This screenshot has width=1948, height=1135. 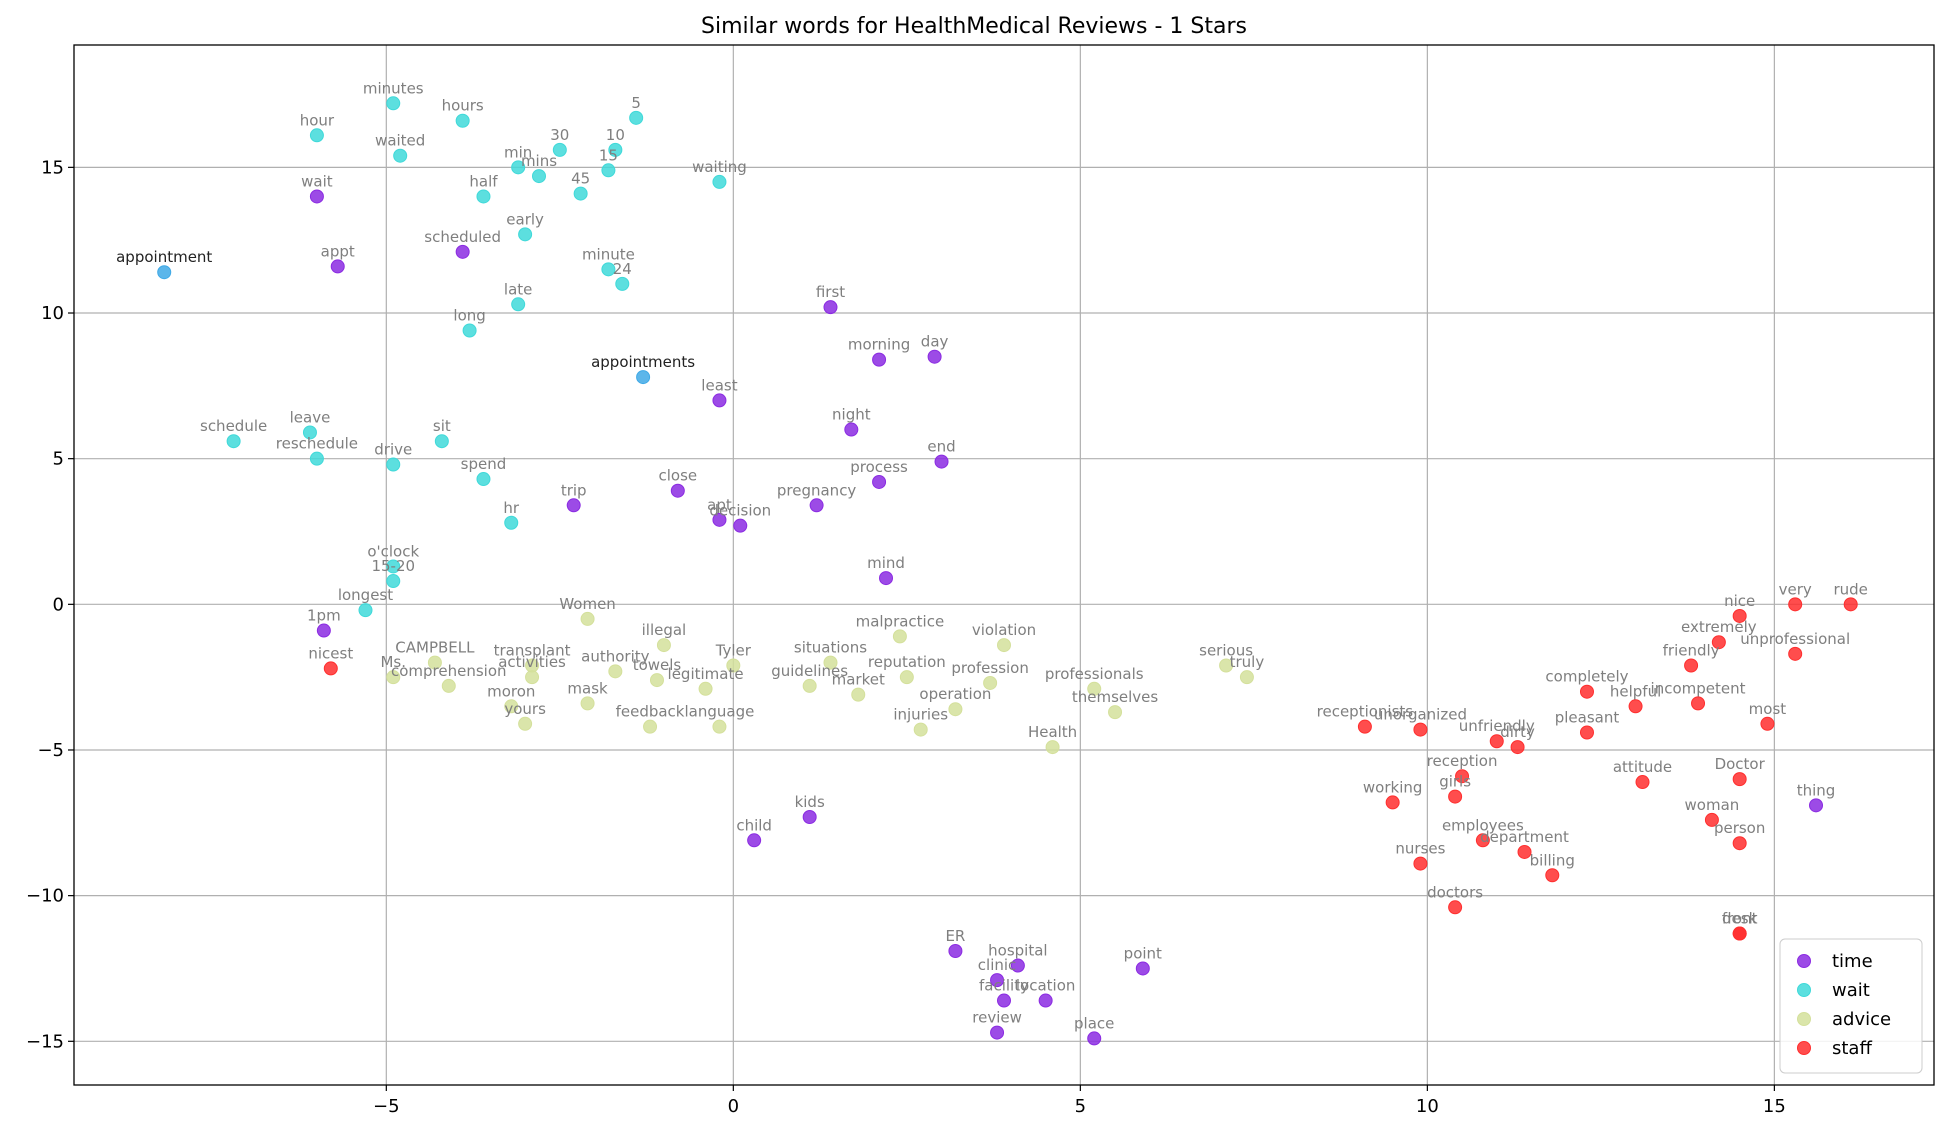 What do you see at coordinates (1795, 639) in the screenshot?
I see `point-label: unprofessional` at bounding box center [1795, 639].